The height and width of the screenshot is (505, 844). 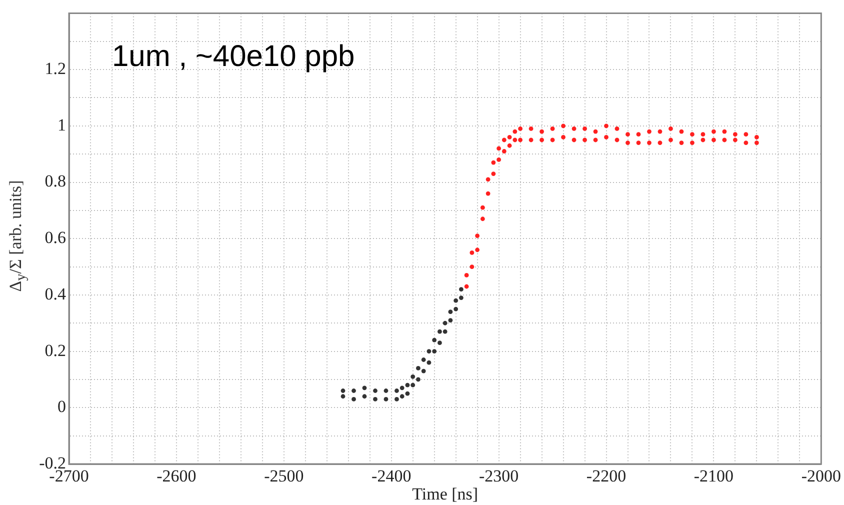 I want to click on x-tick-label: -2400, so click(x=392, y=476).